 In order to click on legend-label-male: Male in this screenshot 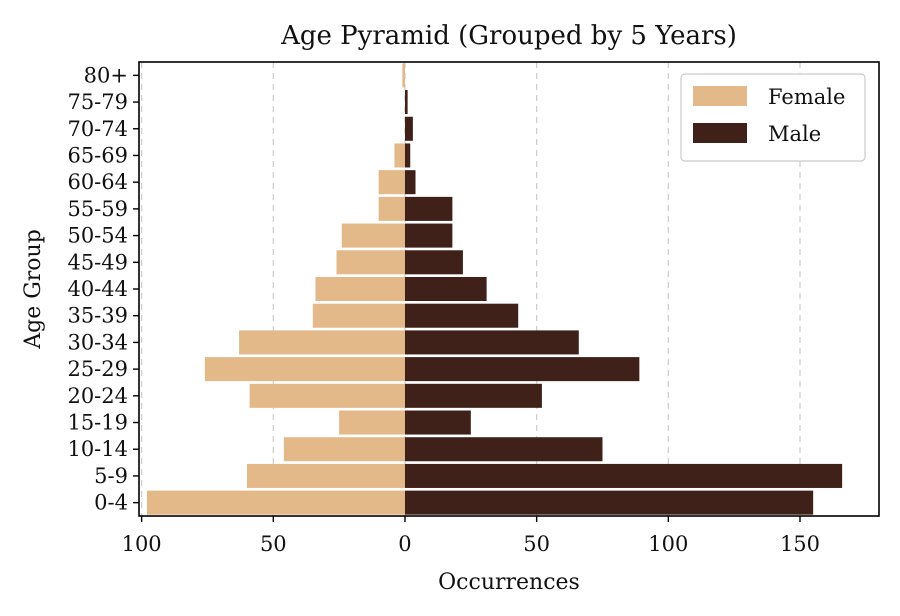, I will do `click(794, 134)`.